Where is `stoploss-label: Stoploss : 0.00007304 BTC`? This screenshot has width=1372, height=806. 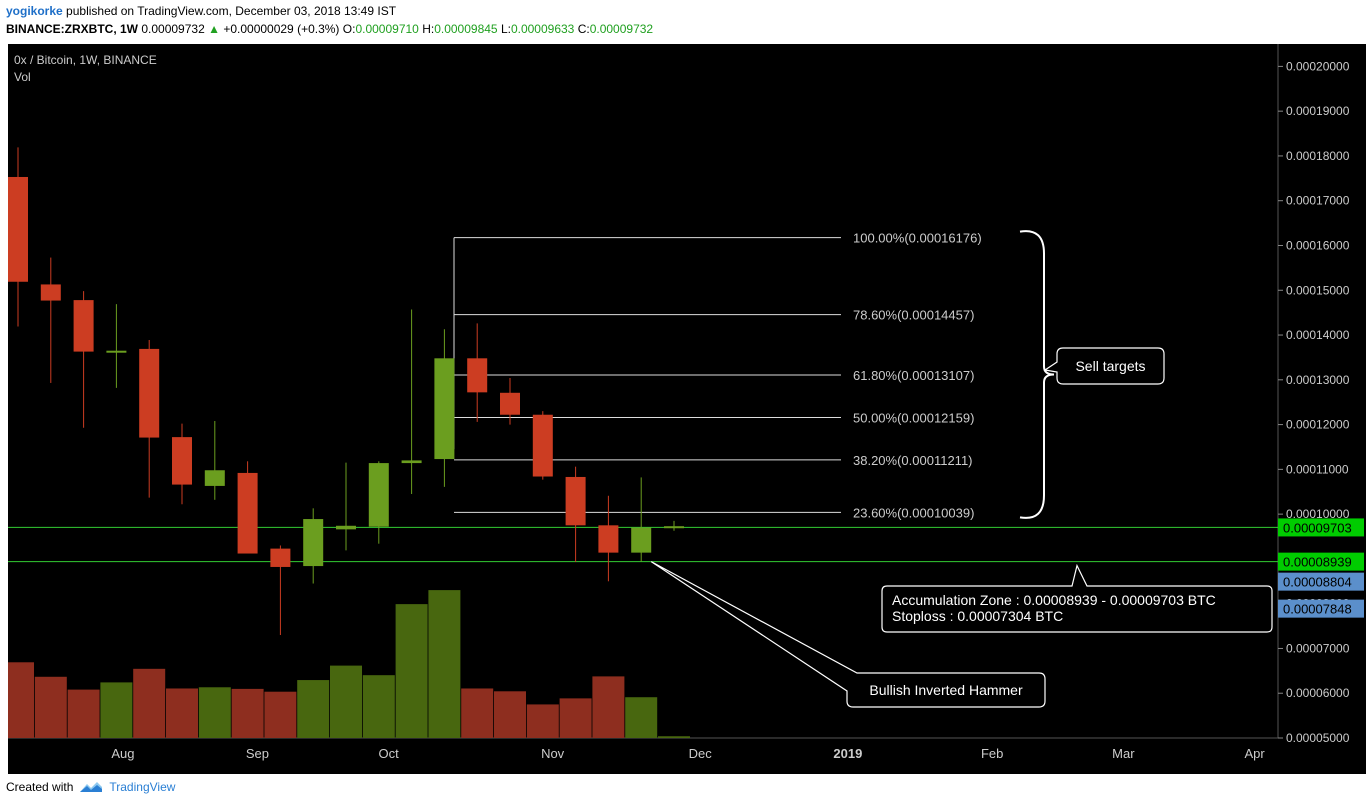 stoploss-label: Stoploss : 0.00007304 BTC is located at coordinates (977, 616).